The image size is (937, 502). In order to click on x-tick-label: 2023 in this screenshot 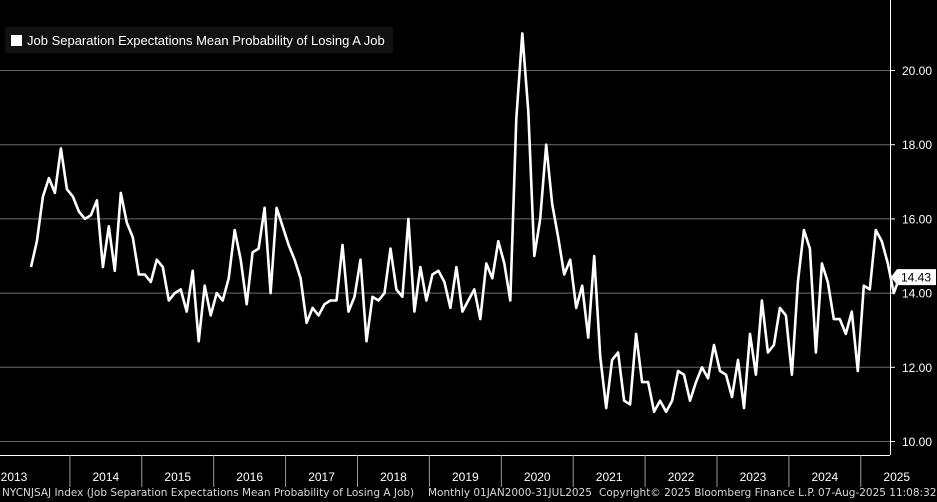, I will do `click(753, 477)`.